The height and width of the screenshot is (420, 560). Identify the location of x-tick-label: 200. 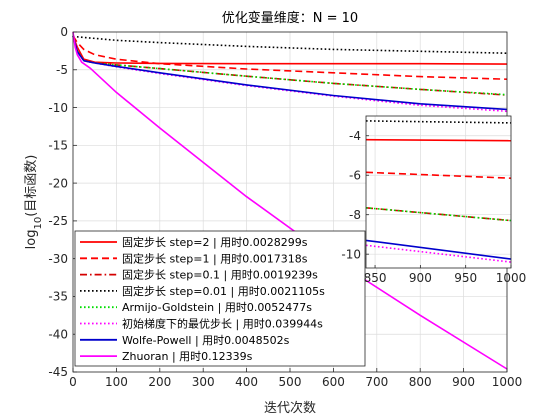
(159, 382).